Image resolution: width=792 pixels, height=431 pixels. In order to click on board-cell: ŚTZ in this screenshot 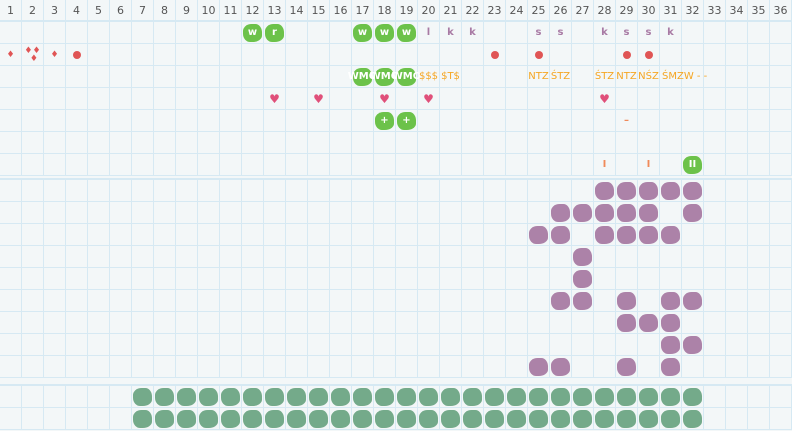, I will do `click(561, 77)`.